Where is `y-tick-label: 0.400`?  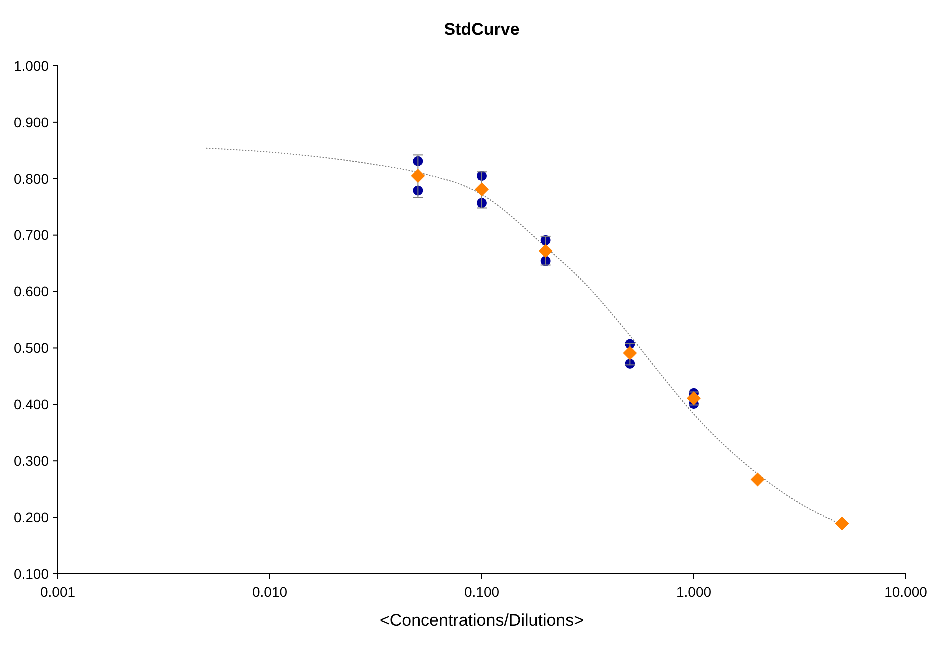
y-tick-label: 0.400 is located at coordinates (32, 404).